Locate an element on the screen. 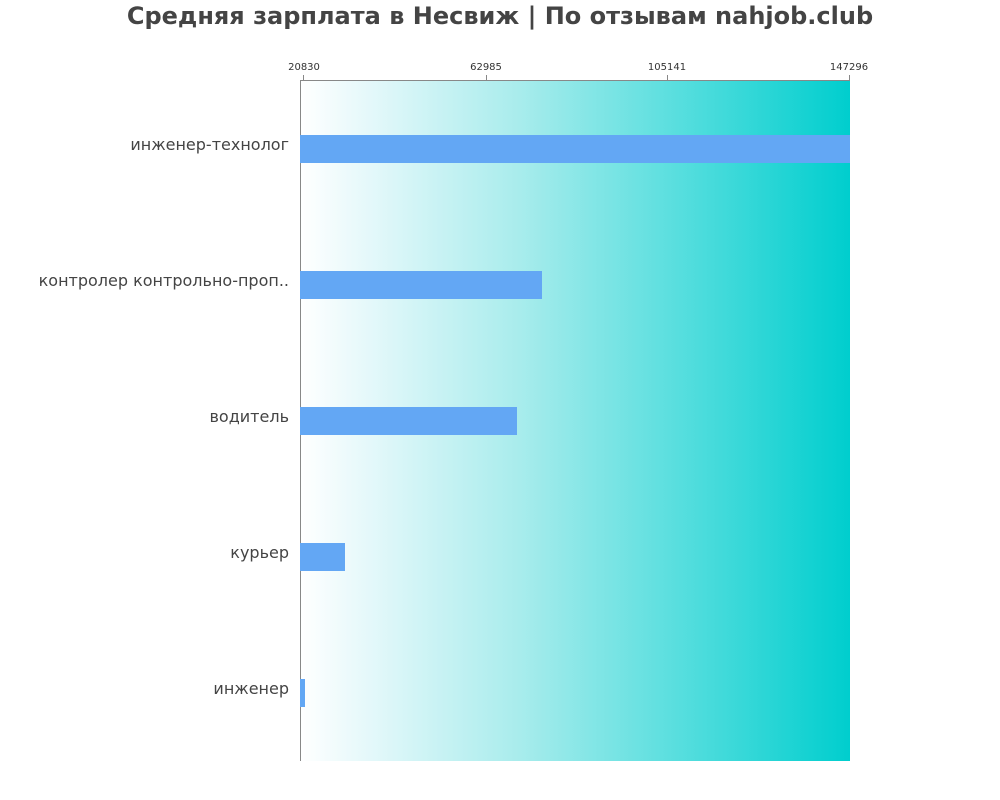 This screenshot has height=800, width=1000. x-tick-label: 147296 is located at coordinates (849, 67).